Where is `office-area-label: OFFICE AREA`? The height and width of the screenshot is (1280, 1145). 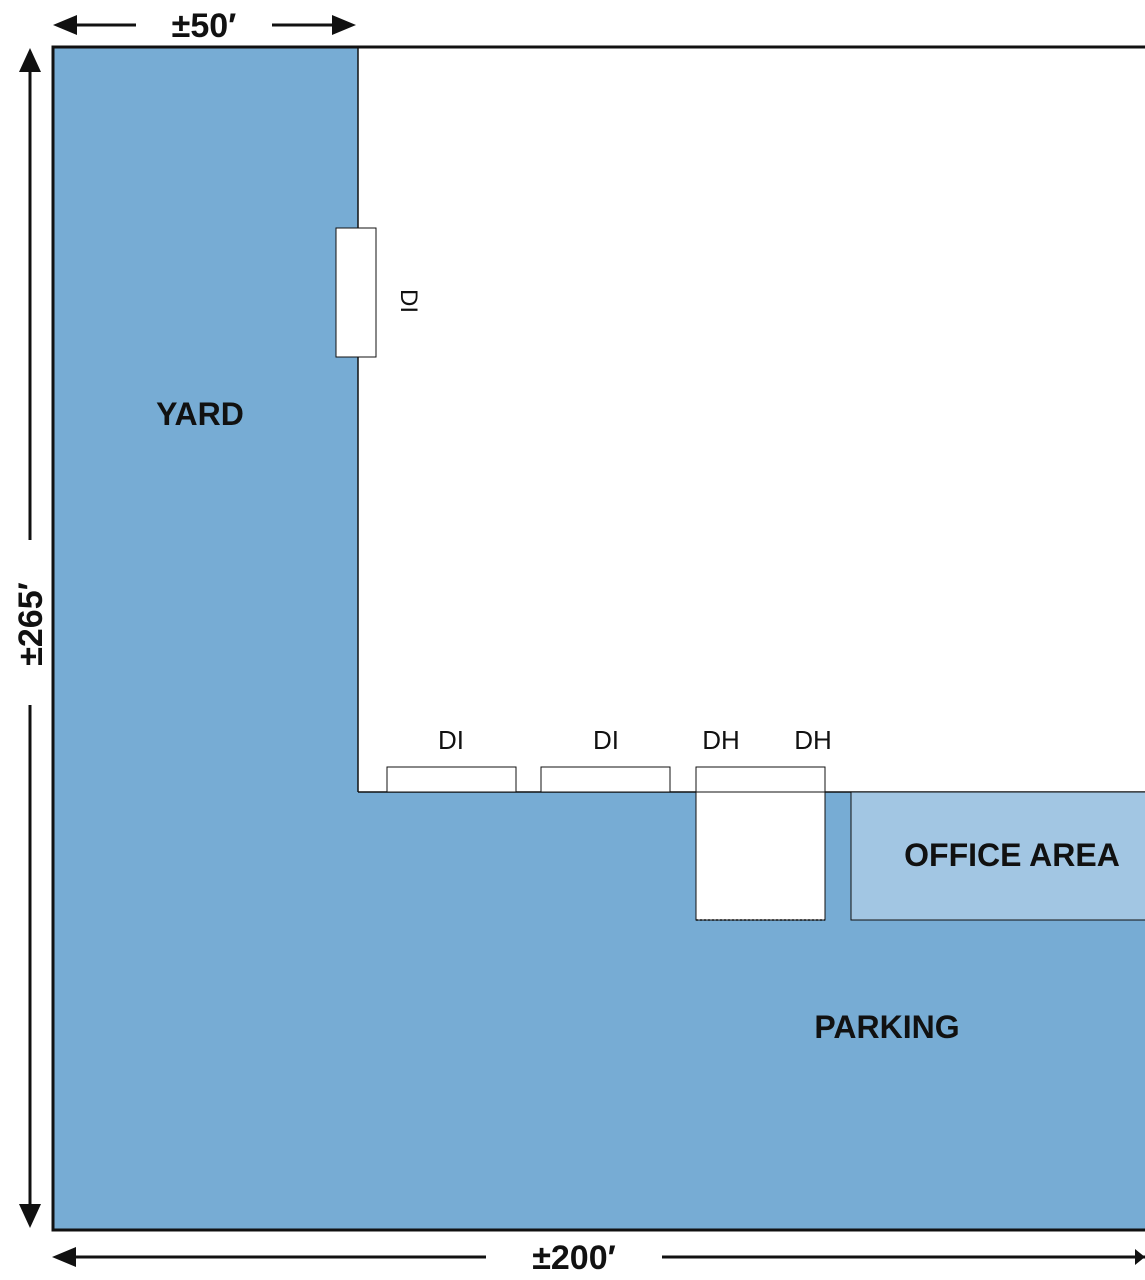
office-area-label: OFFICE AREA is located at coordinates (1012, 855).